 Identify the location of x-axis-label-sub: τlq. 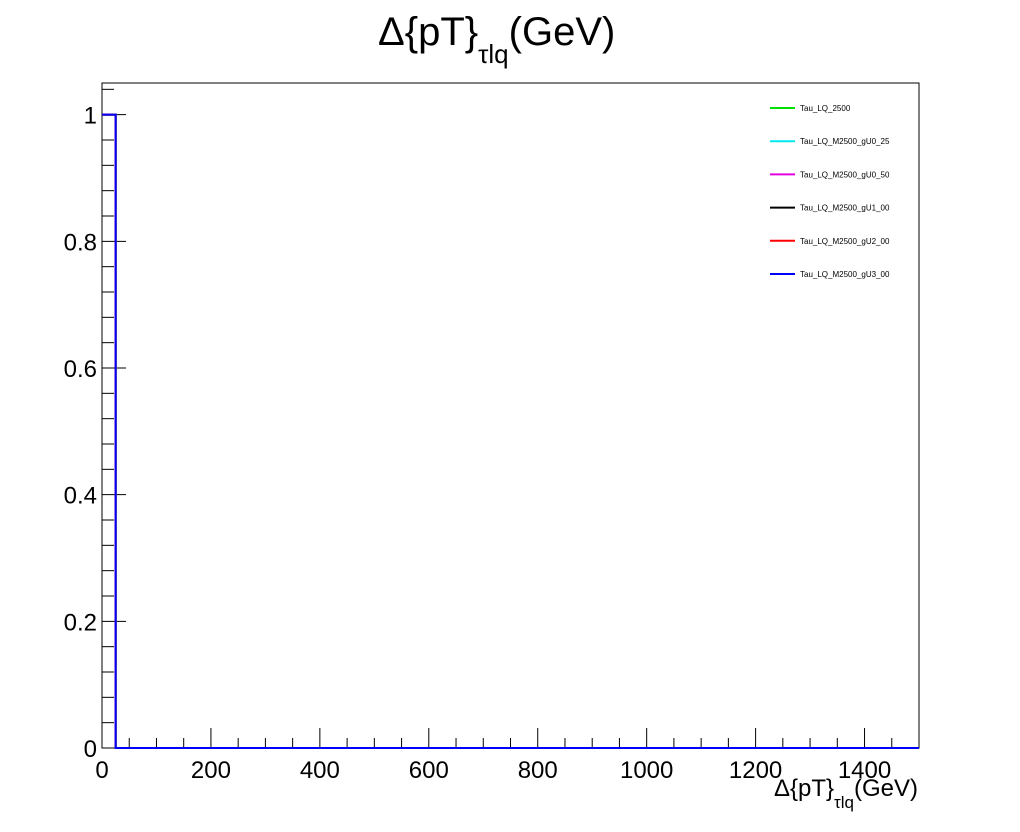
(844, 802).